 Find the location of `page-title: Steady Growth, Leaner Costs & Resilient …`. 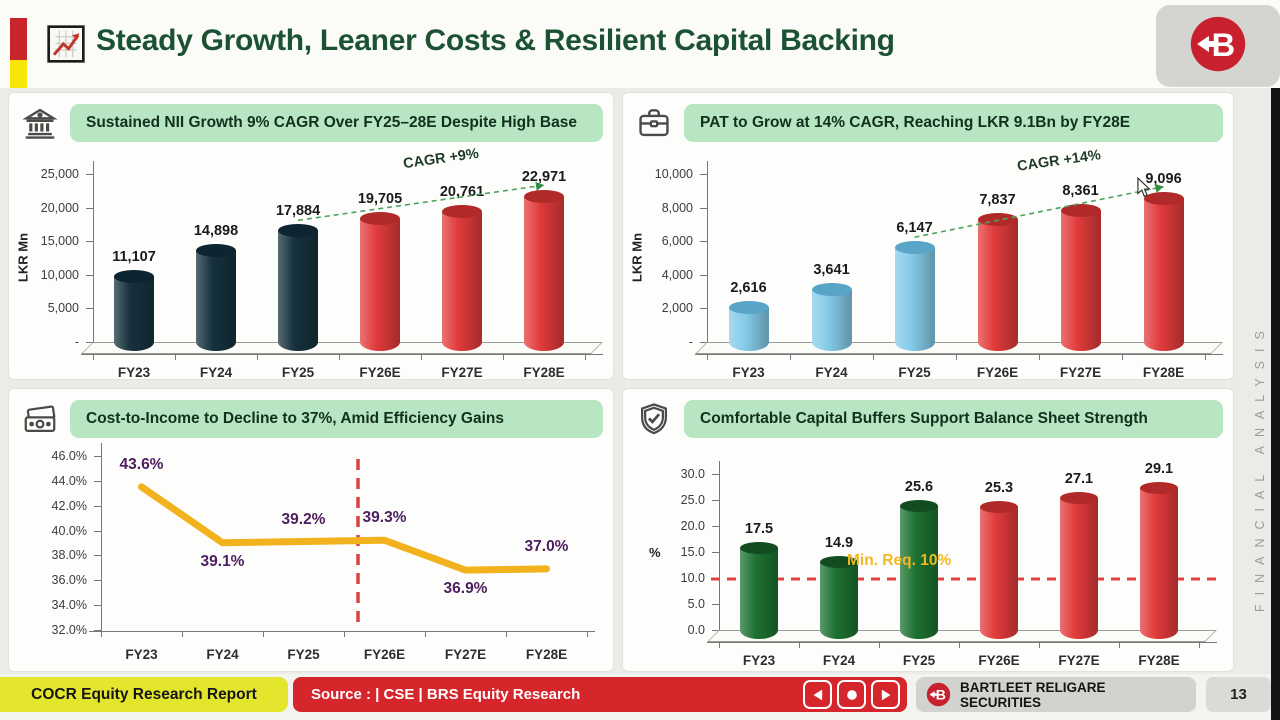

page-title: Steady Growth, Leaner Costs & Resilient … is located at coordinates (495, 40).